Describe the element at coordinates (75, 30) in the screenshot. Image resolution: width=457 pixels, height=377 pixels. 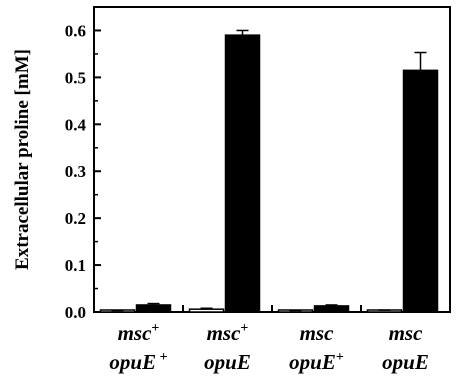
I see `y-tick-label: 0.6` at that location.